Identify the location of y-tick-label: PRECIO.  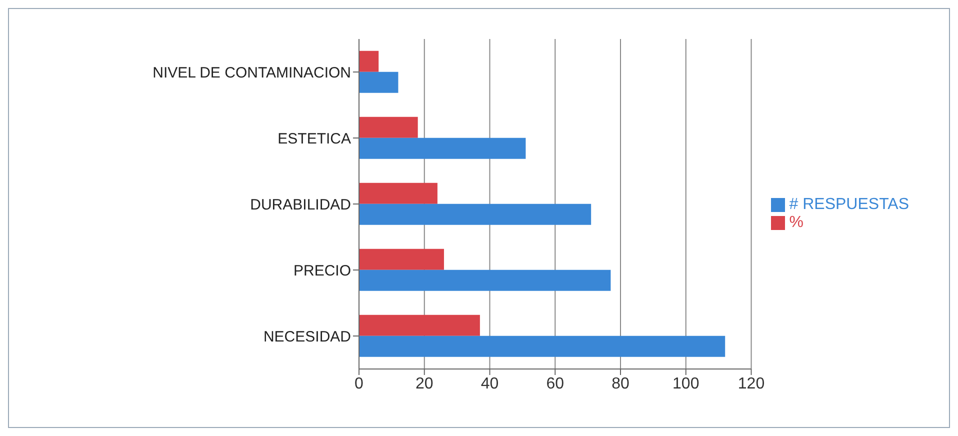
(322, 271).